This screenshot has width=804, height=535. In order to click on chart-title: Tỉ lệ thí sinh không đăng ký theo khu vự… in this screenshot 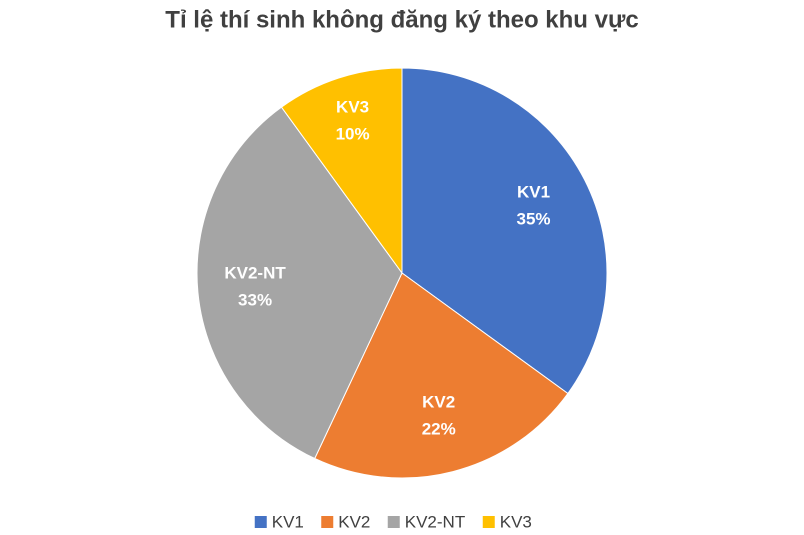, I will do `click(401, 19)`.